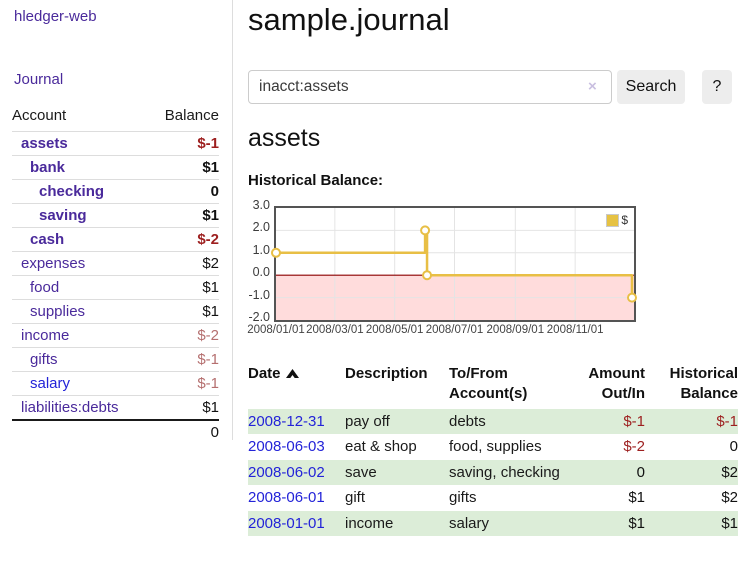 The width and height of the screenshot is (742, 582). What do you see at coordinates (259, 317) in the screenshot?
I see `y-axis-tick-label: -2.0` at bounding box center [259, 317].